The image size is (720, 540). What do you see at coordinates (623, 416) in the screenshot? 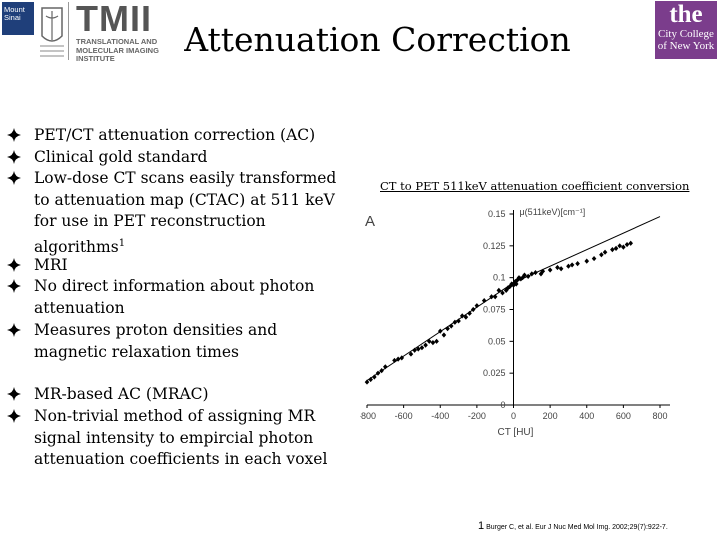
I see `x-tick-label: 600` at bounding box center [623, 416].